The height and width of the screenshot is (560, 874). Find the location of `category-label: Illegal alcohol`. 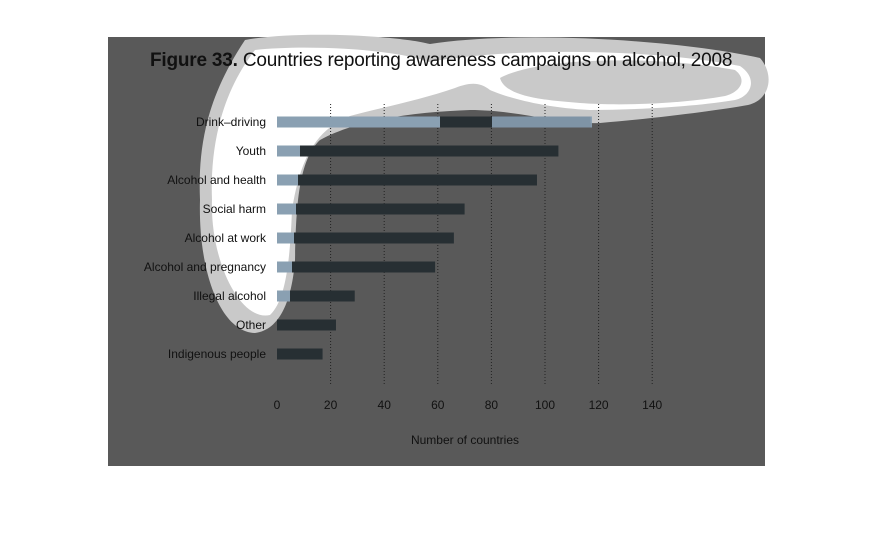

category-label: Illegal alcohol is located at coordinates (229, 296).